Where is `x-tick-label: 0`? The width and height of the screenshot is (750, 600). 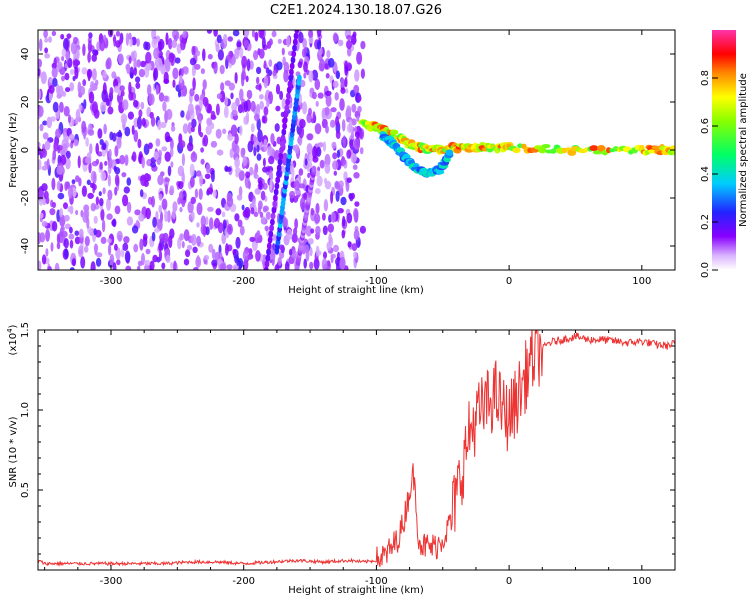
x-tick-label: 0 is located at coordinates (509, 581).